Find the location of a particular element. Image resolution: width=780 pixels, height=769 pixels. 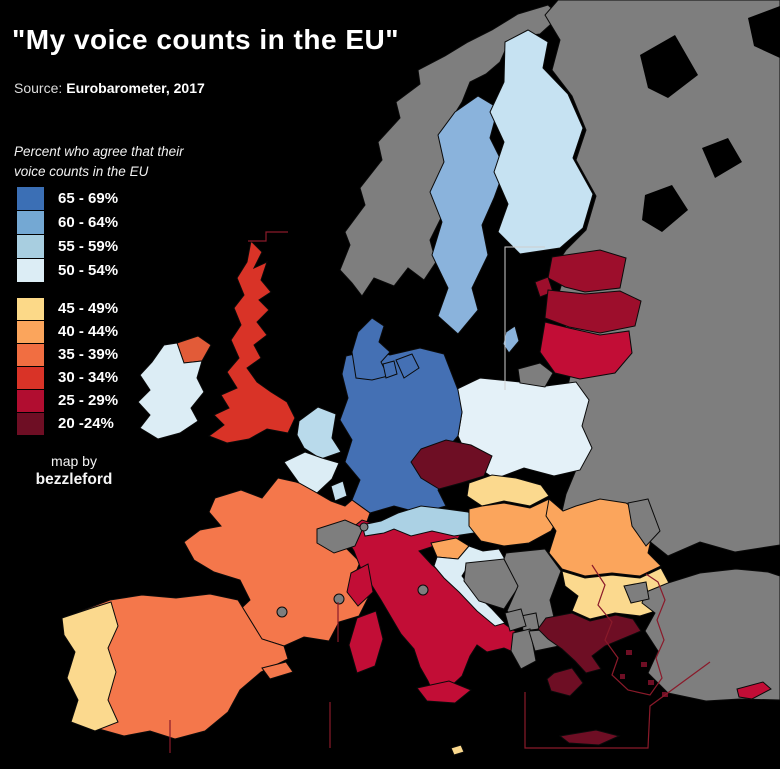

country-estonia is located at coordinates (587, 271).